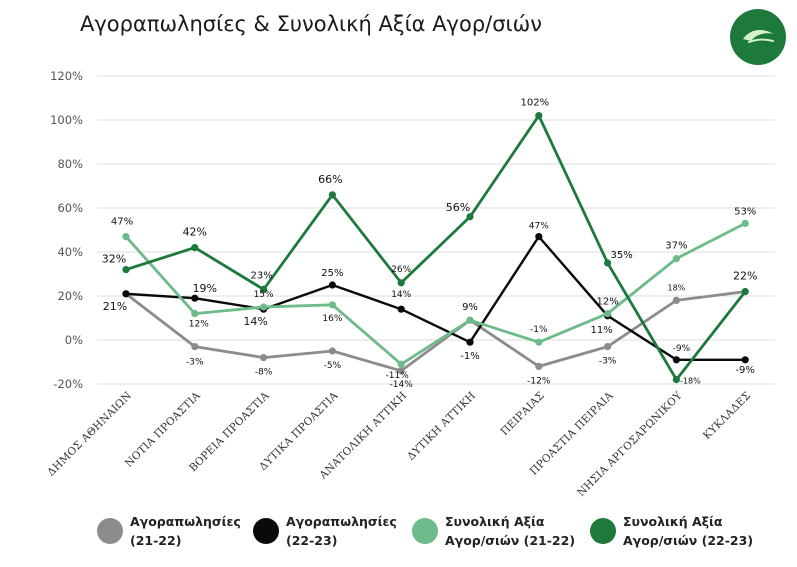 The height and width of the screenshot is (567, 797). Describe the element at coordinates (264, 295) in the screenshot. I see `data-label: 15%` at that location.